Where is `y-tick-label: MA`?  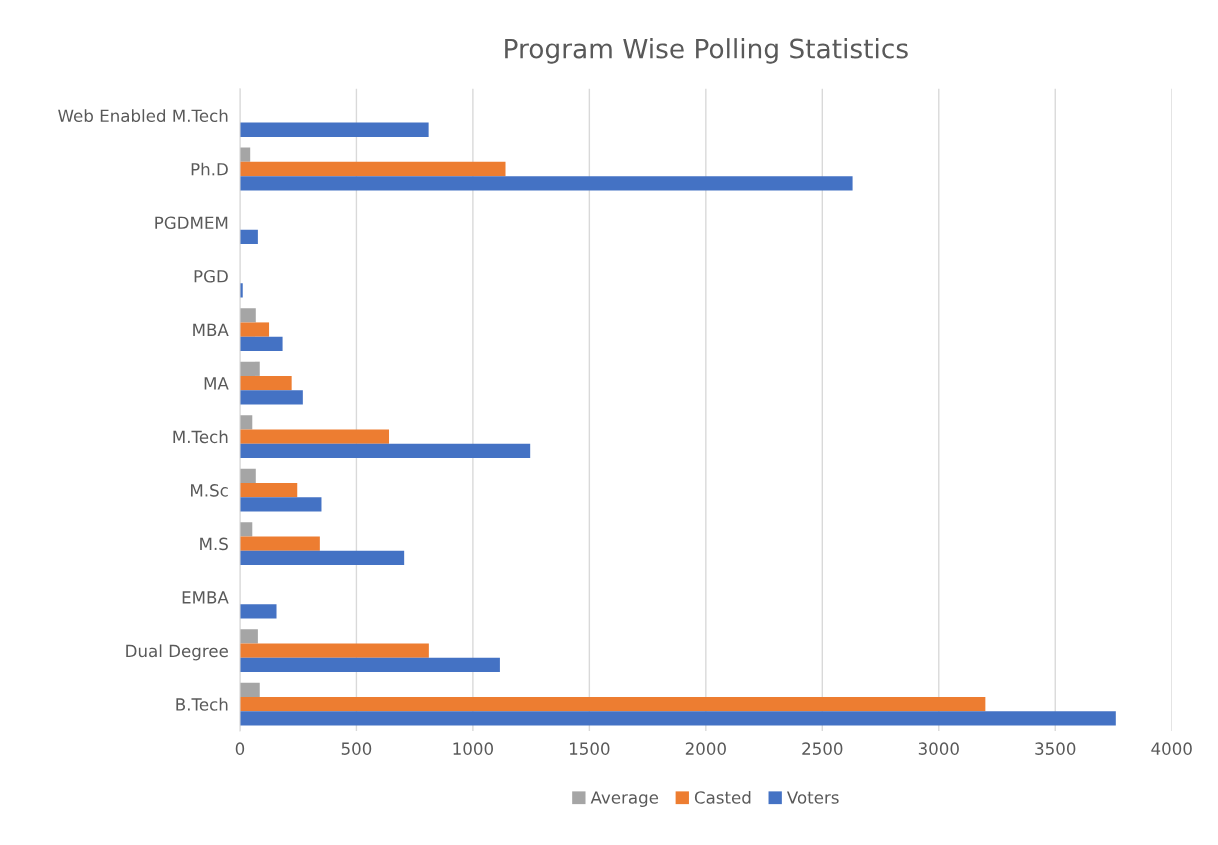 y-tick-label: MA is located at coordinates (216, 383).